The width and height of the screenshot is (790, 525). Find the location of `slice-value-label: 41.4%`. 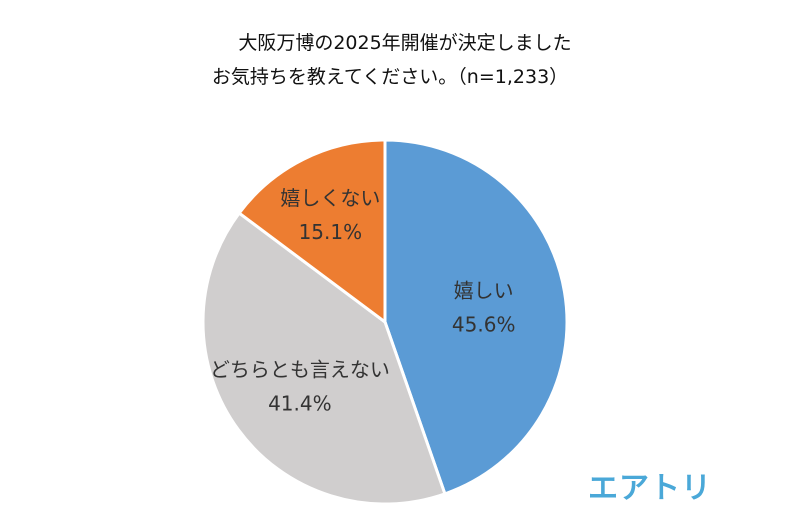

slice-value-label: 41.4% is located at coordinates (300, 403).